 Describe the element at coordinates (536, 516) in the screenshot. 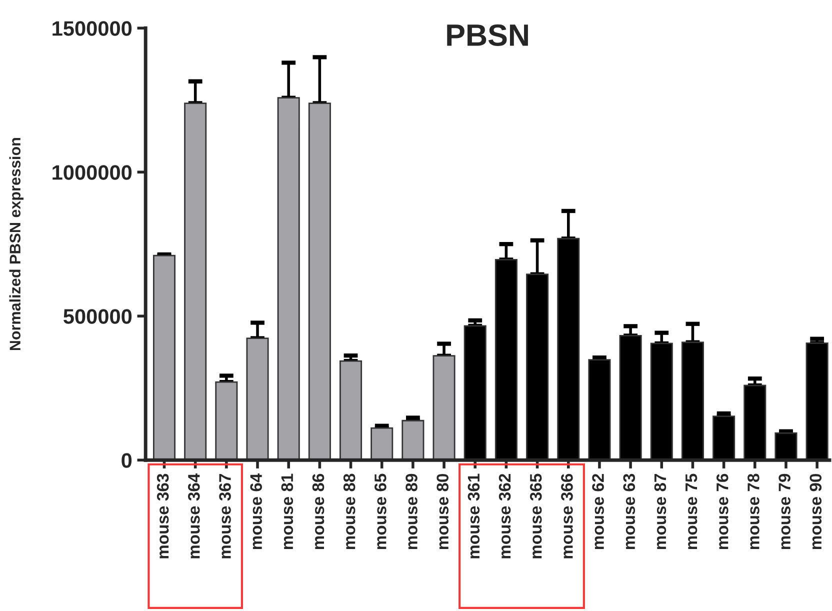

I see `x-tick-label: mouse 365` at that location.